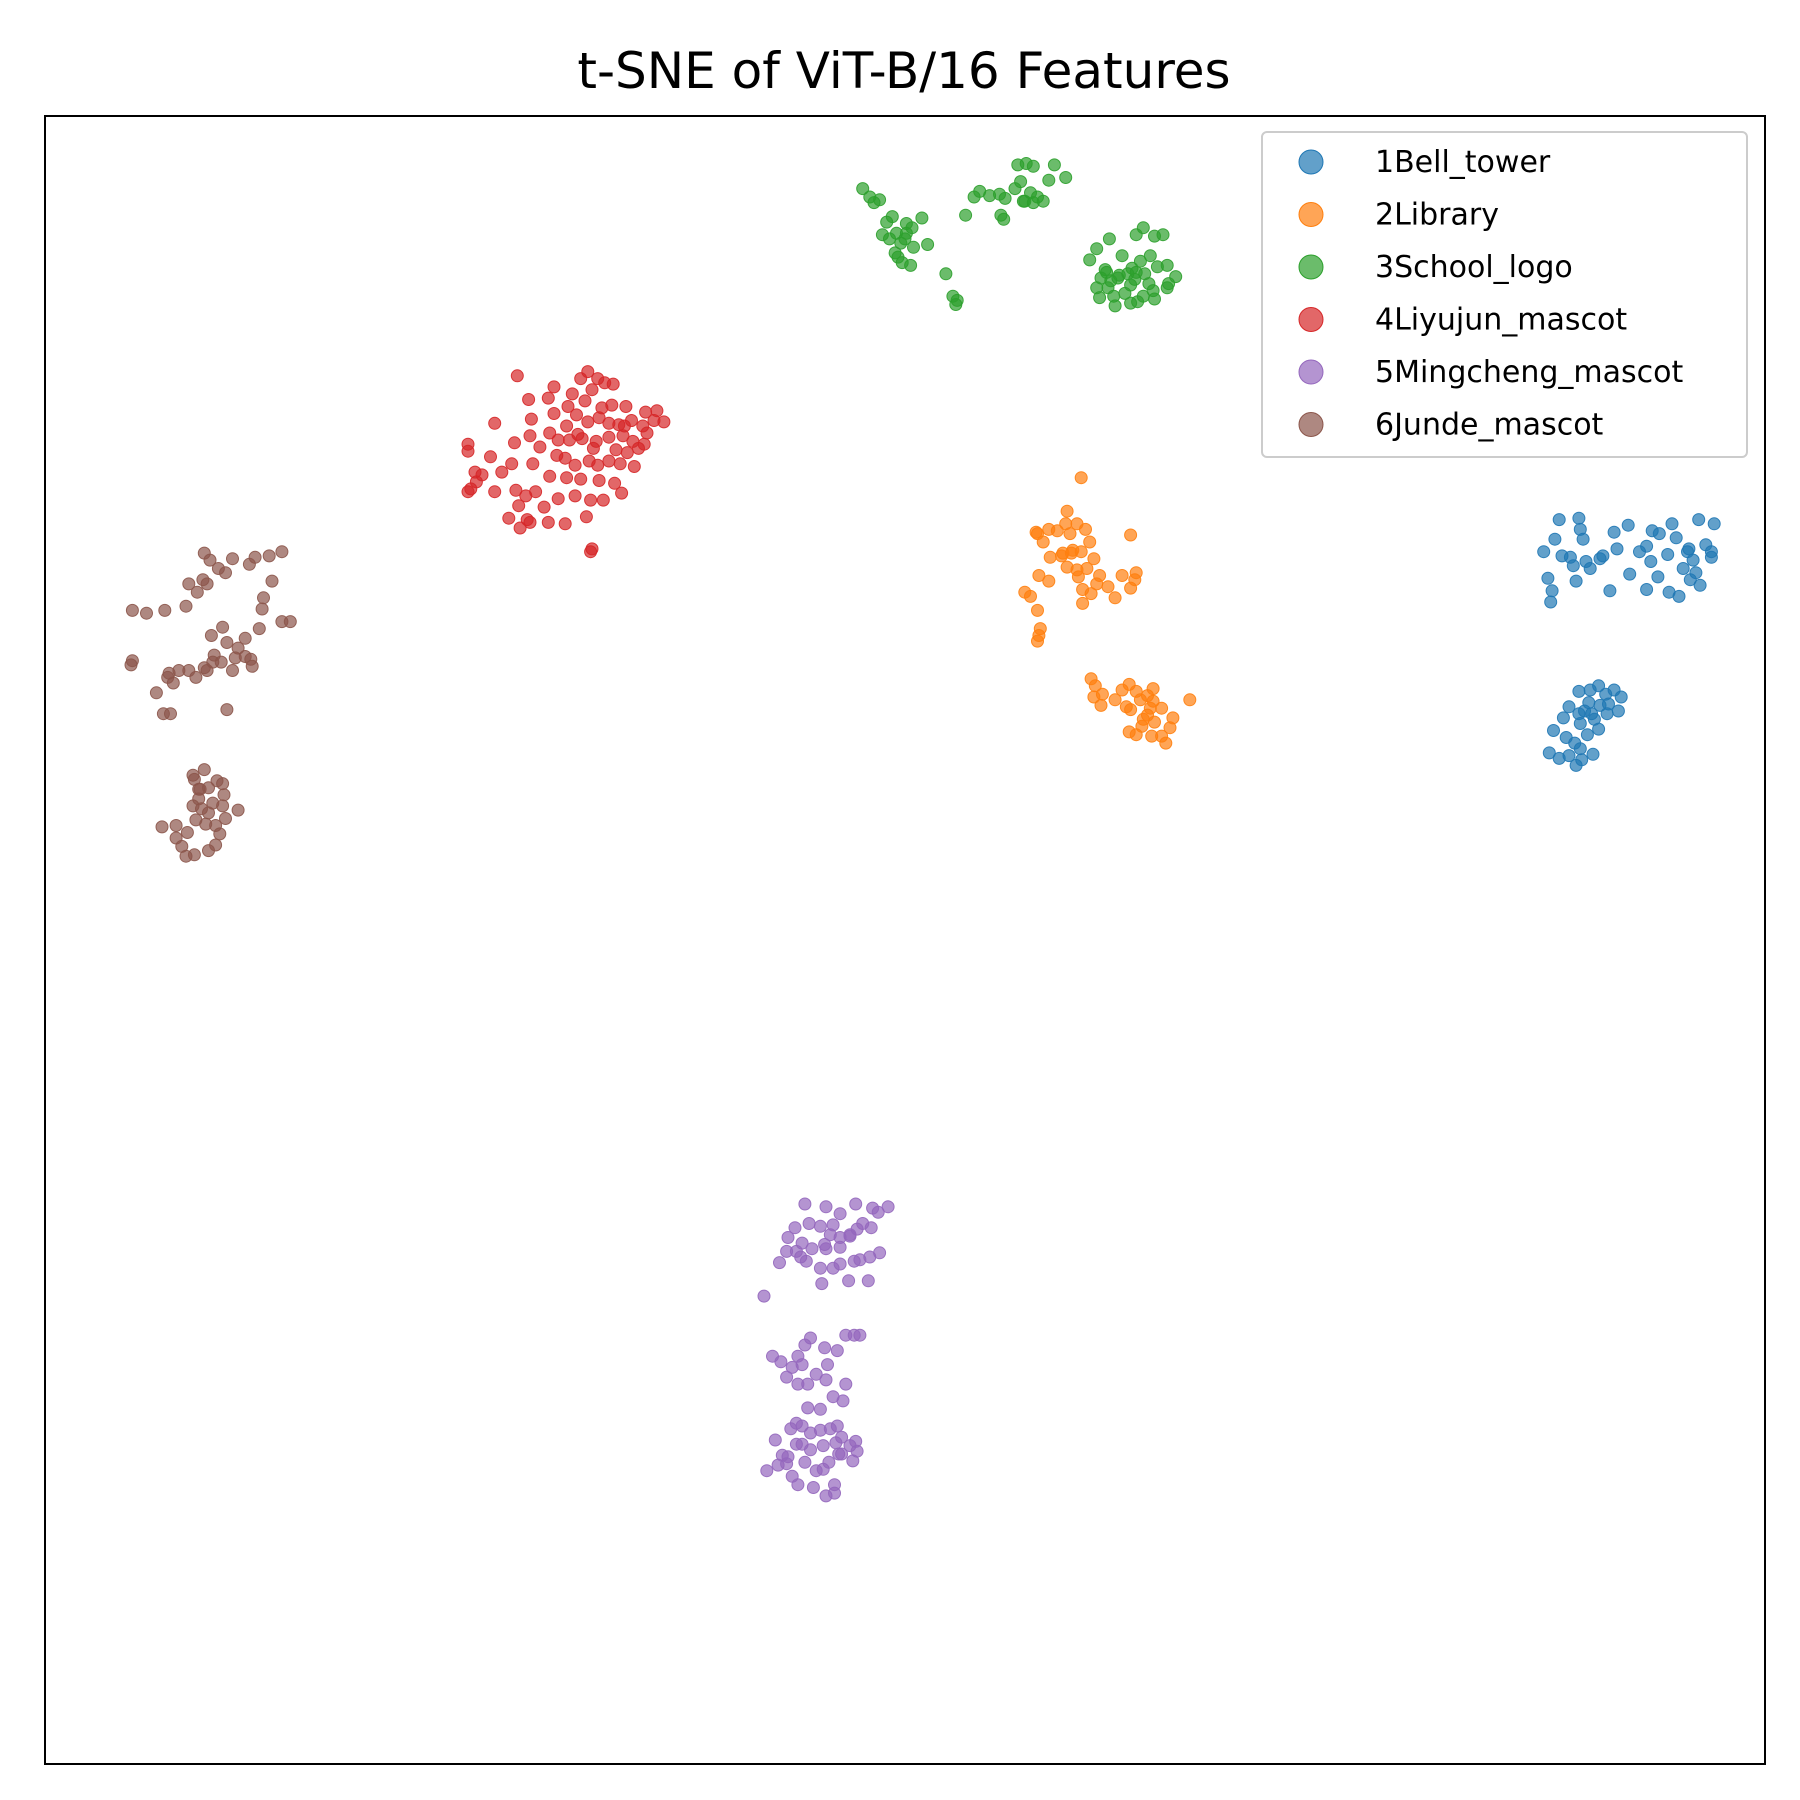 This screenshot has width=1800, height=1800. I want to click on chart-title: t-SNE of ViT-B/16 Features, so click(903, 71).